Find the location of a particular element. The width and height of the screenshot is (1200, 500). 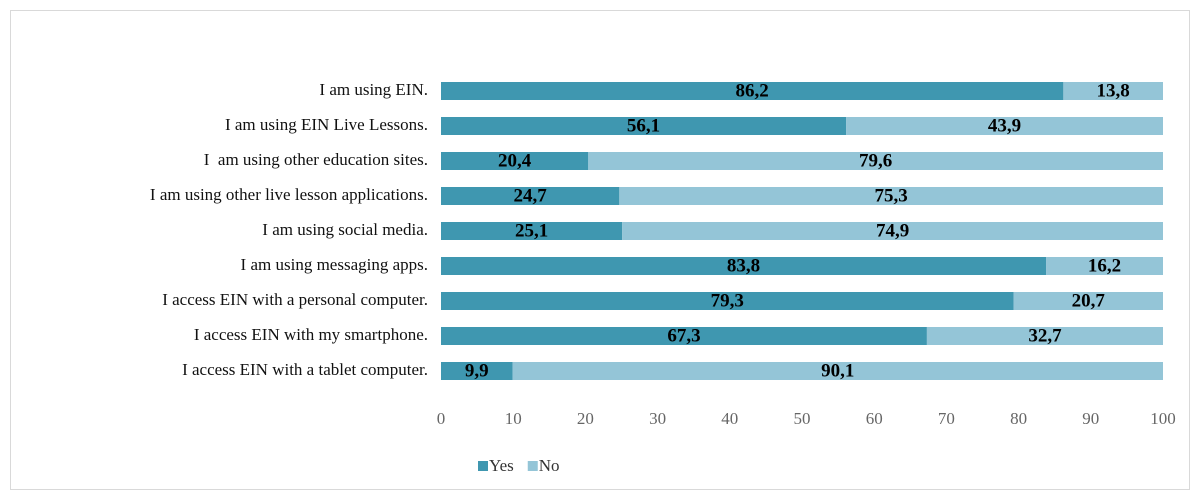

y-tick-label: I am using EIN. is located at coordinates (373, 89).